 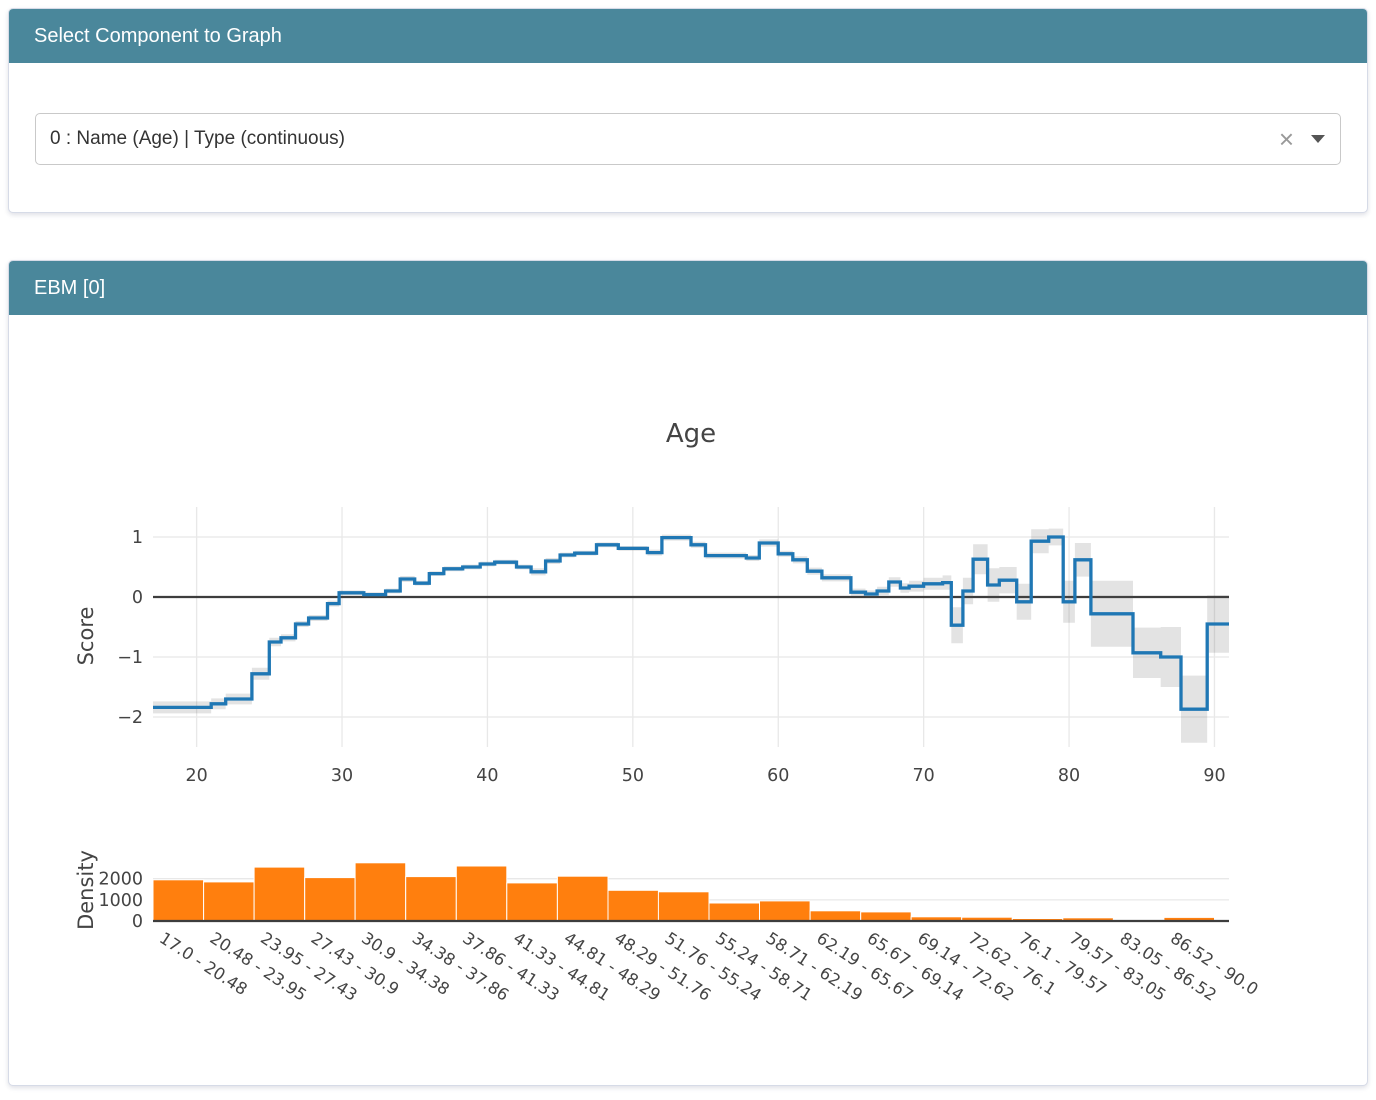 What do you see at coordinates (924, 776) in the screenshot?
I see `x-tick-label: 70` at bounding box center [924, 776].